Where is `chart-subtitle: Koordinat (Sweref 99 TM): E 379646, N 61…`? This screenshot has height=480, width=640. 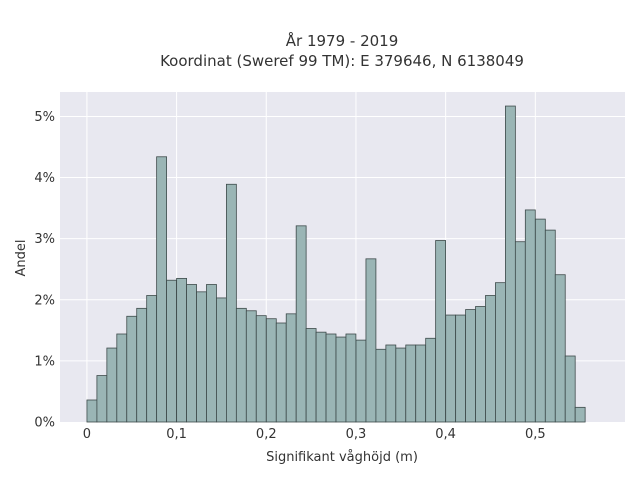
chart-subtitle: Koordinat (Sweref 99 TM): E 379646, N 61… is located at coordinates (342, 61).